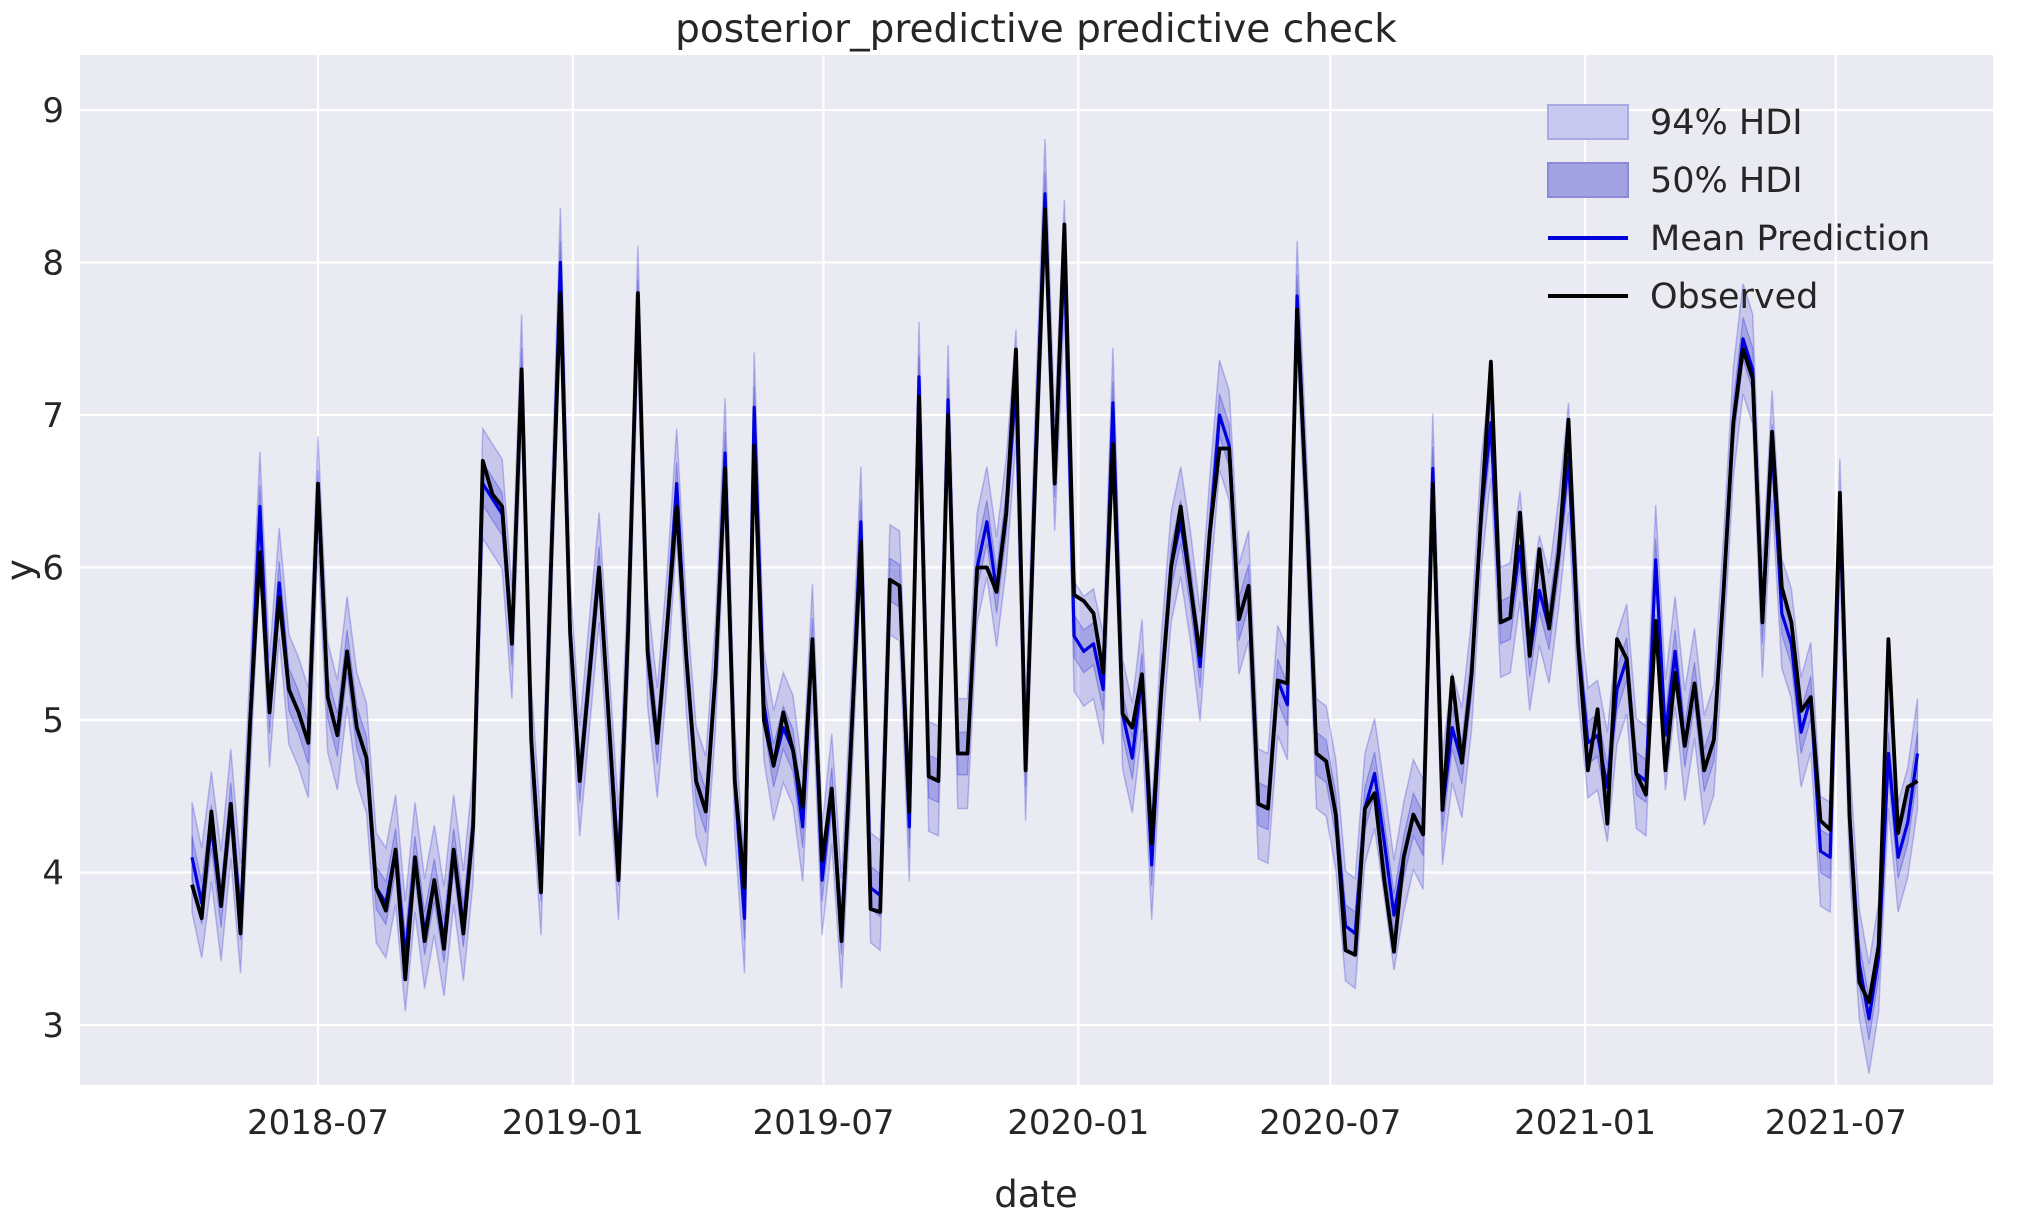  Describe the element at coordinates (1585, 1123) in the screenshot. I see `svg-text: 2021-01` at that location.